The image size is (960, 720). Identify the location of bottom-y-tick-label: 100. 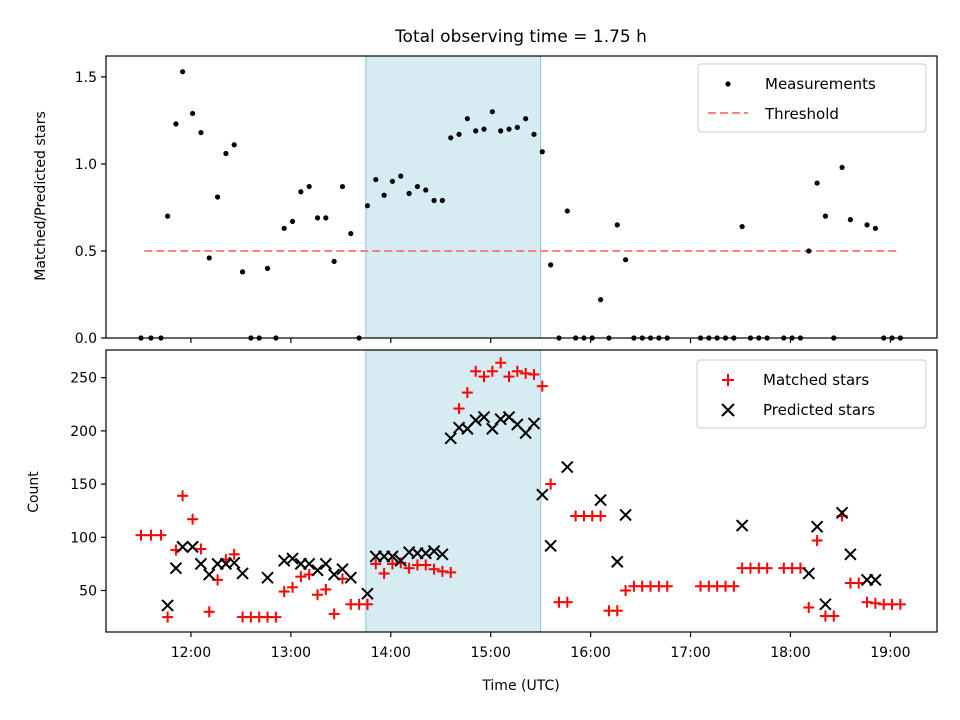
(83, 538).